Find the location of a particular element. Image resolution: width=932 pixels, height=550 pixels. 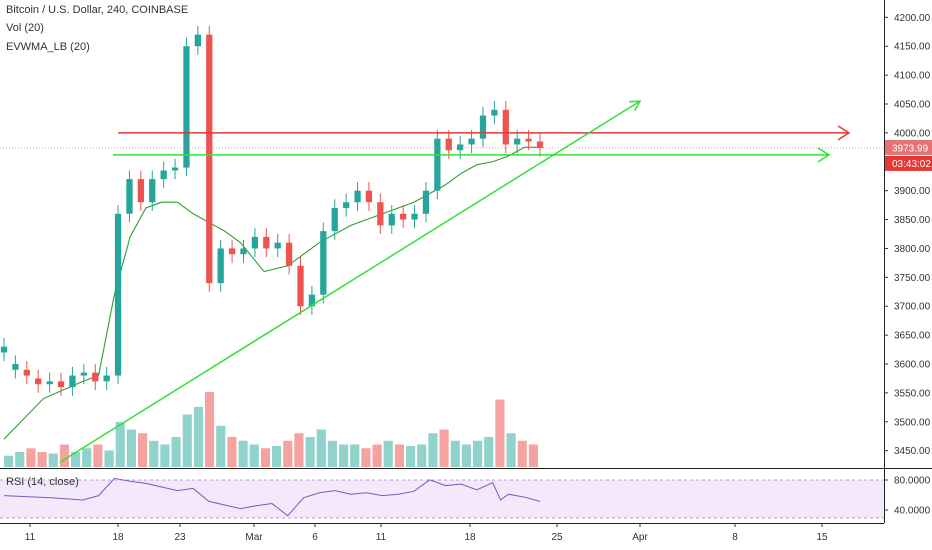

price-tick-label: 3500.00 is located at coordinates (912, 422).